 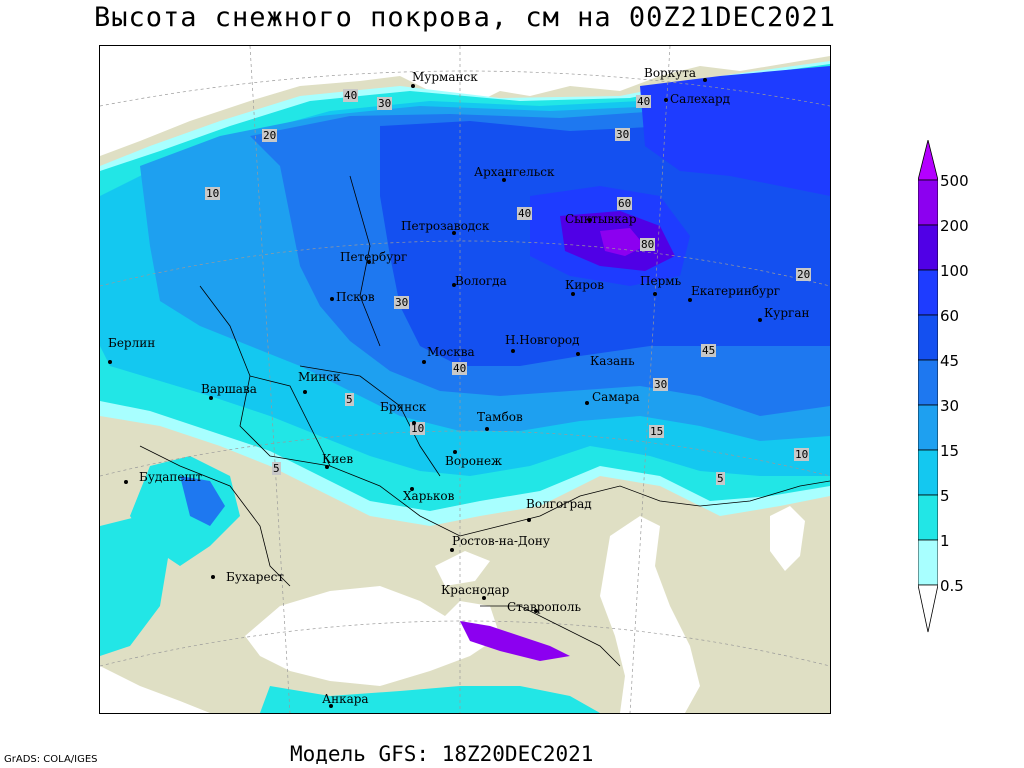 What do you see at coordinates (787, 313) in the screenshot?
I see `city-label: Курган` at bounding box center [787, 313].